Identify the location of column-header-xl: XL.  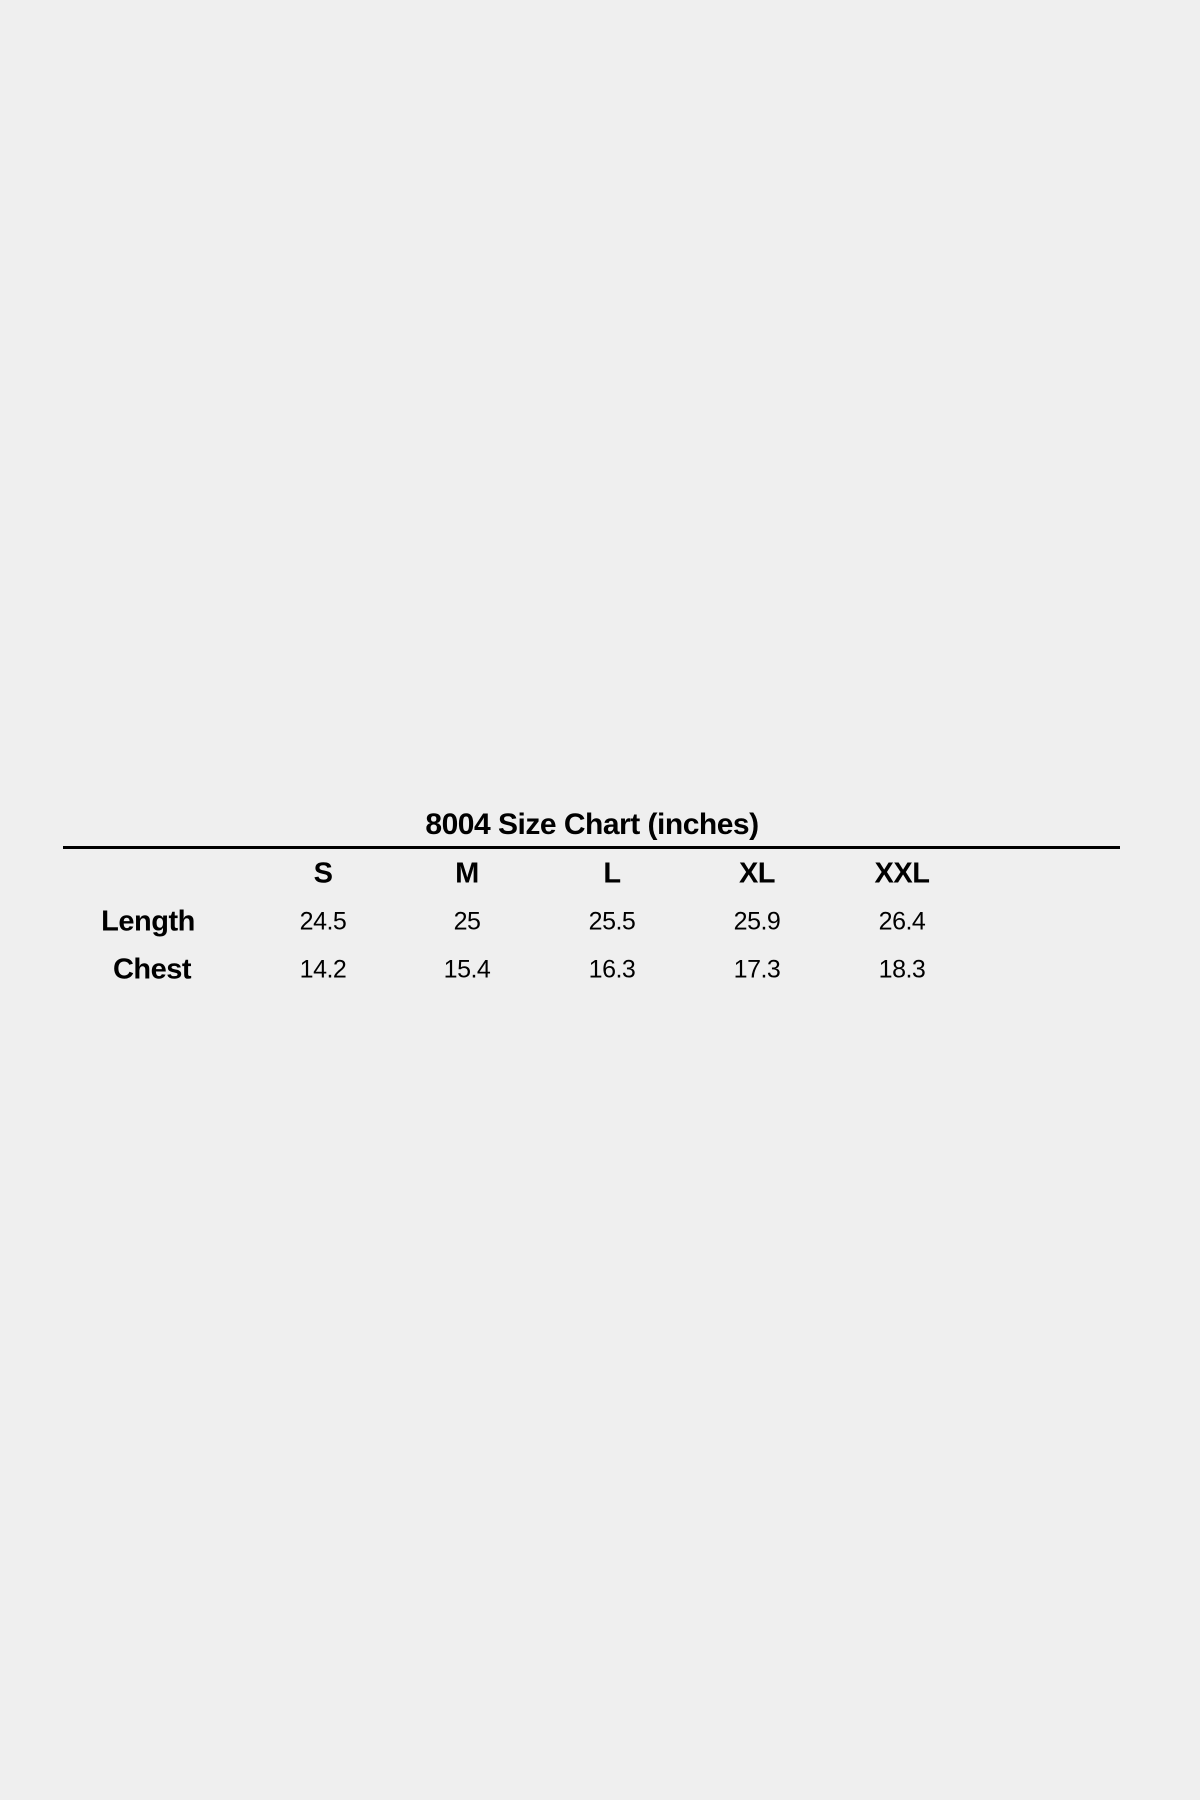
(757, 873).